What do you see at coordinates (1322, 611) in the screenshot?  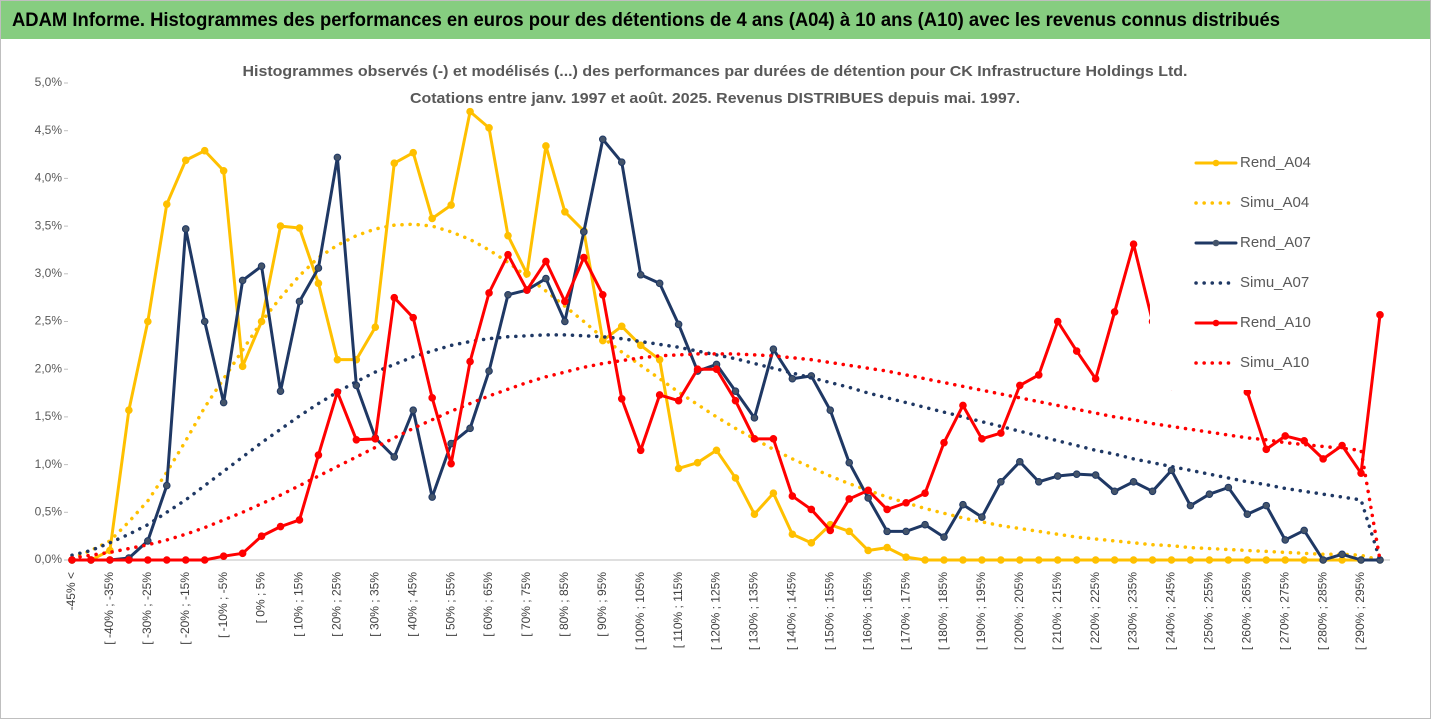 I see `x-tick-label: [ 280% ; 285%` at bounding box center [1322, 611].